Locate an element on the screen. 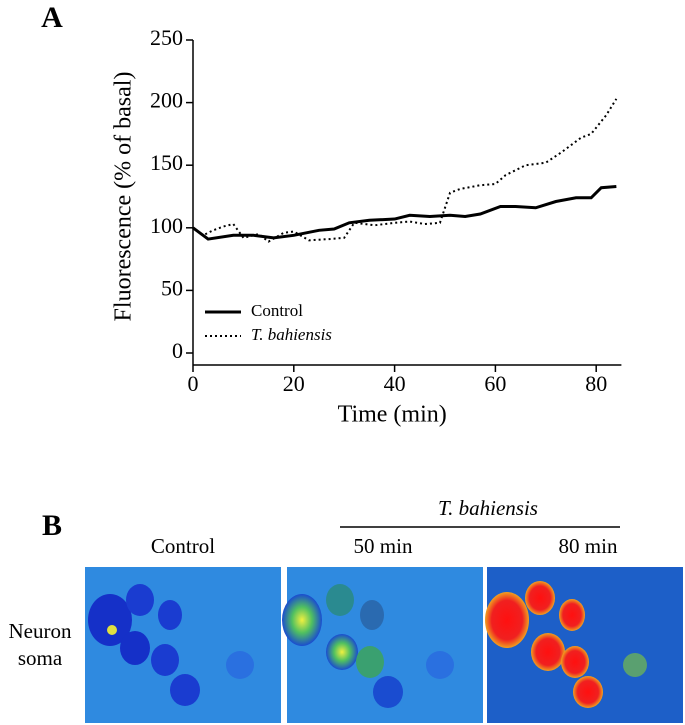  y-tick-label: 250 is located at coordinates (166, 37).